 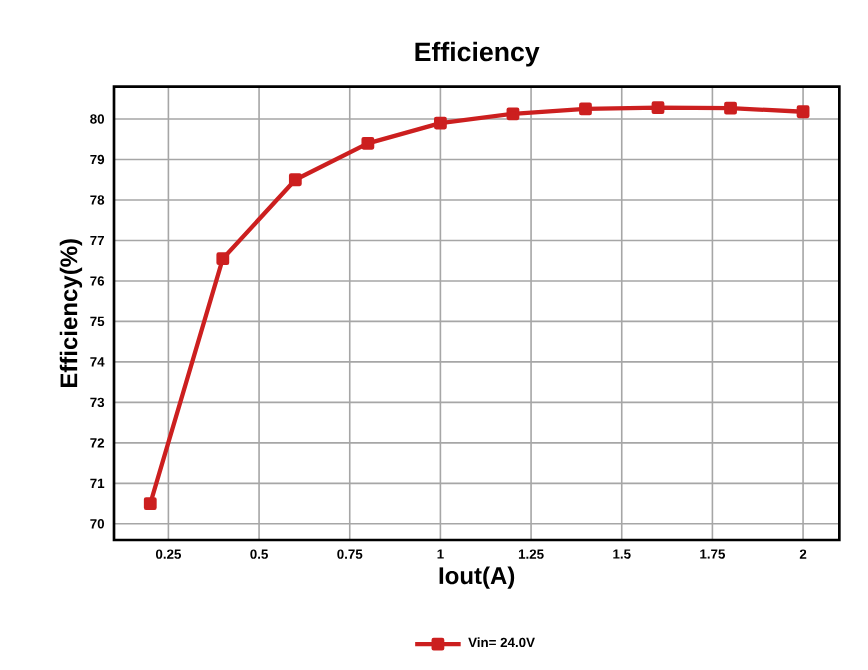 I want to click on y-axis-title: Efficiency(%), so click(x=71, y=313).